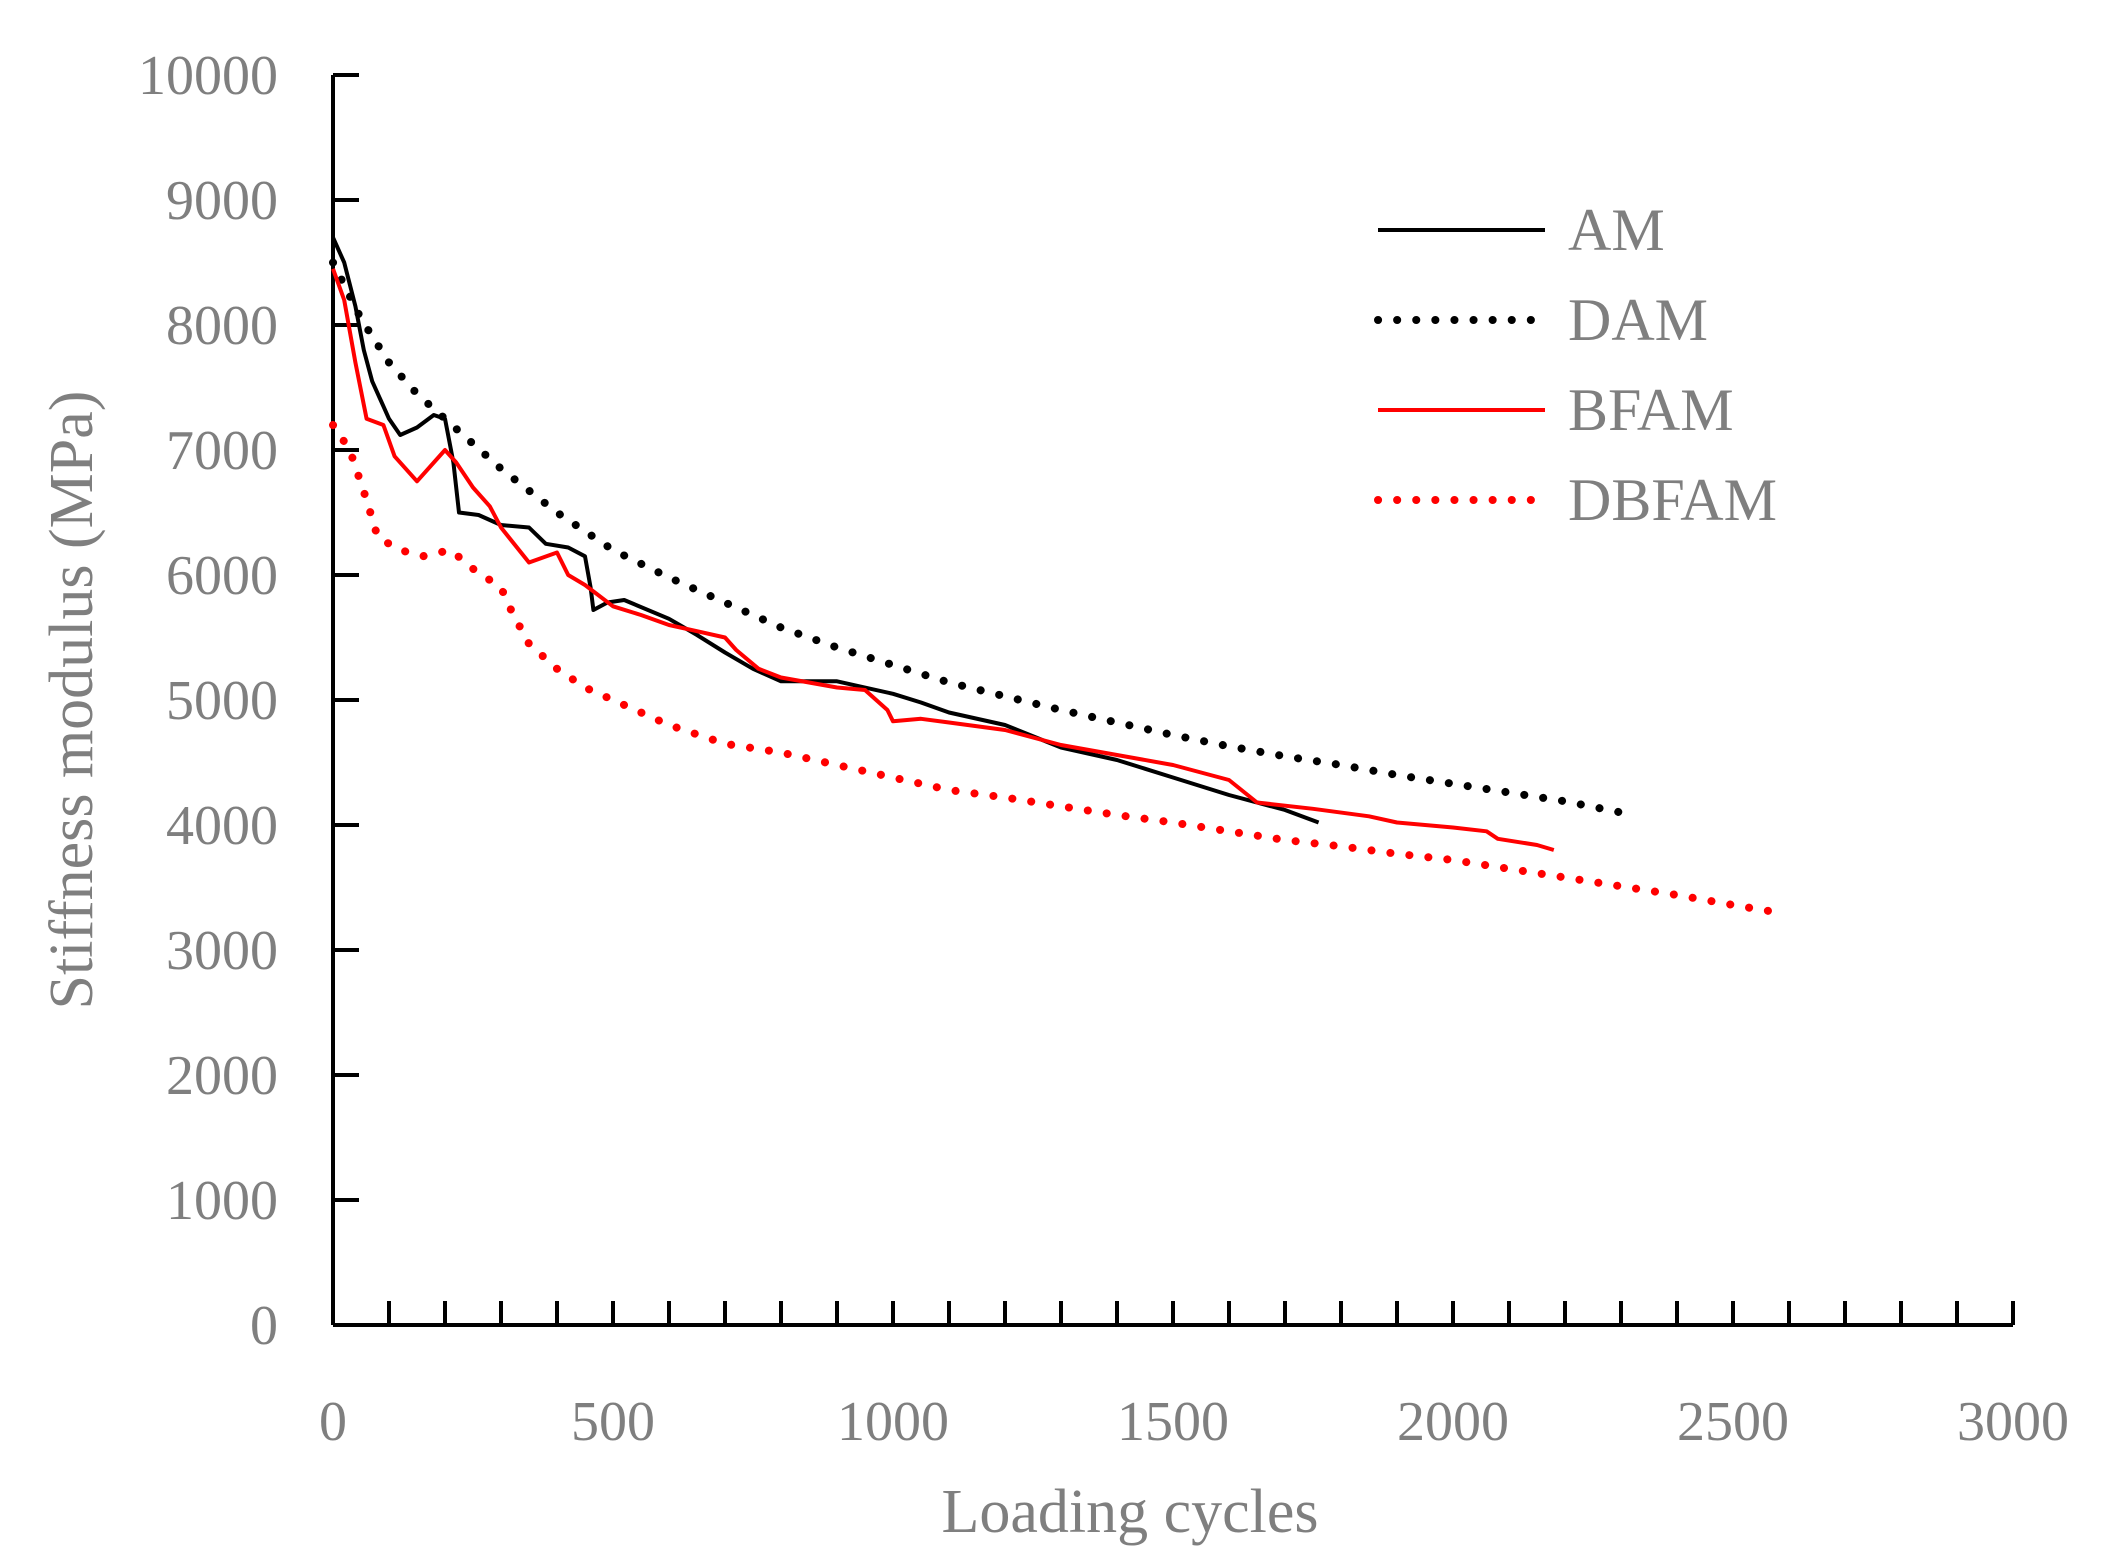 Image resolution: width=2102 pixels, height=1568 pixels. What do you see at coordinates (208, 76) in the screenshot?
I see `y-tick-label: 10000` at bounding box center [208, 76].